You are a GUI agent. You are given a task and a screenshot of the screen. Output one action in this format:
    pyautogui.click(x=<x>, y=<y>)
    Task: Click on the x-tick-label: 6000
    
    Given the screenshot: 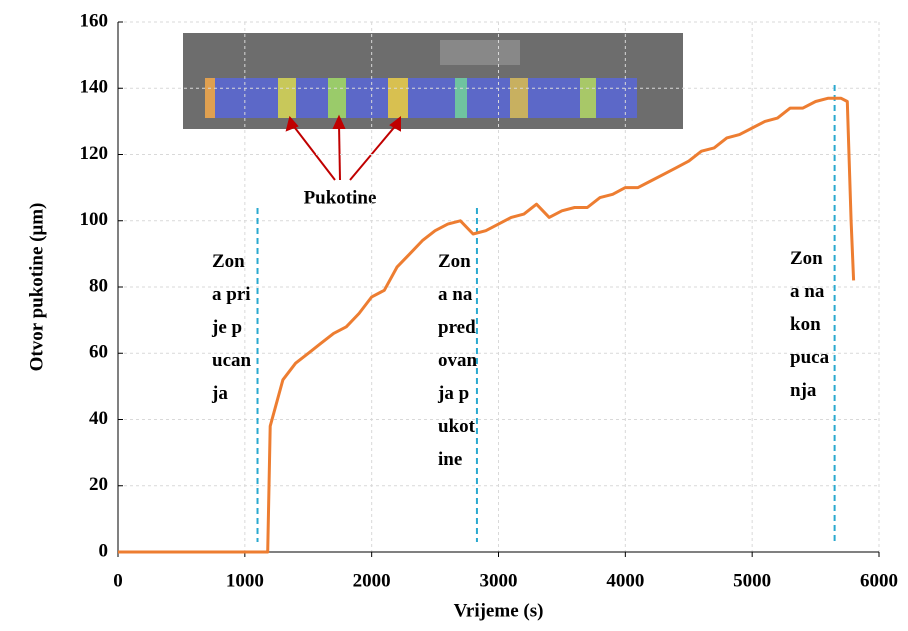 What is the action you would take?
    pyautogui.click(x=879, y=580)
    